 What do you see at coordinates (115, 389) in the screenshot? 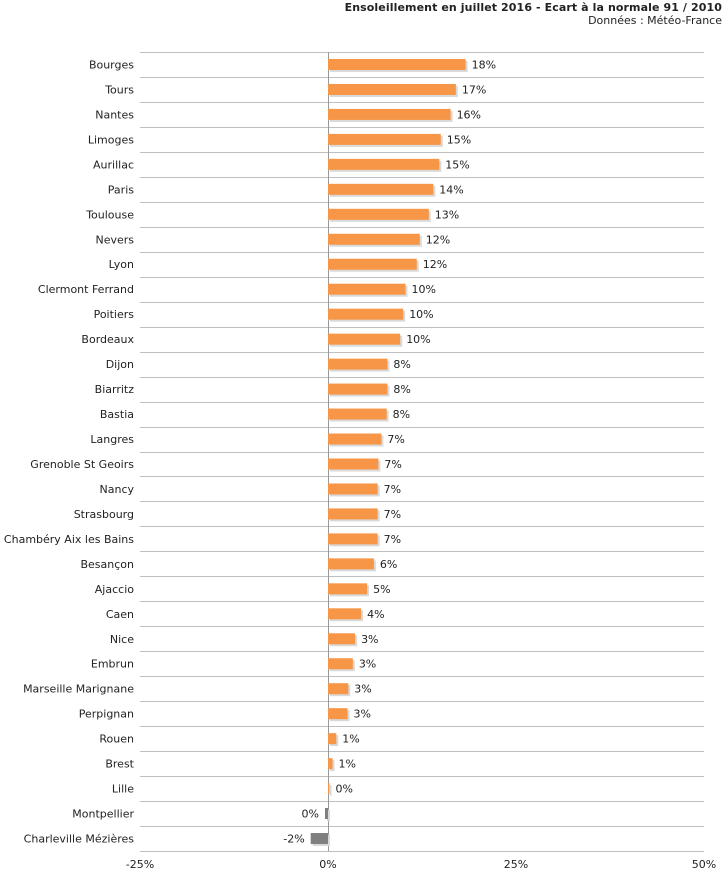
I see `category-label: Biarritz` at bounding box center [115, 389].